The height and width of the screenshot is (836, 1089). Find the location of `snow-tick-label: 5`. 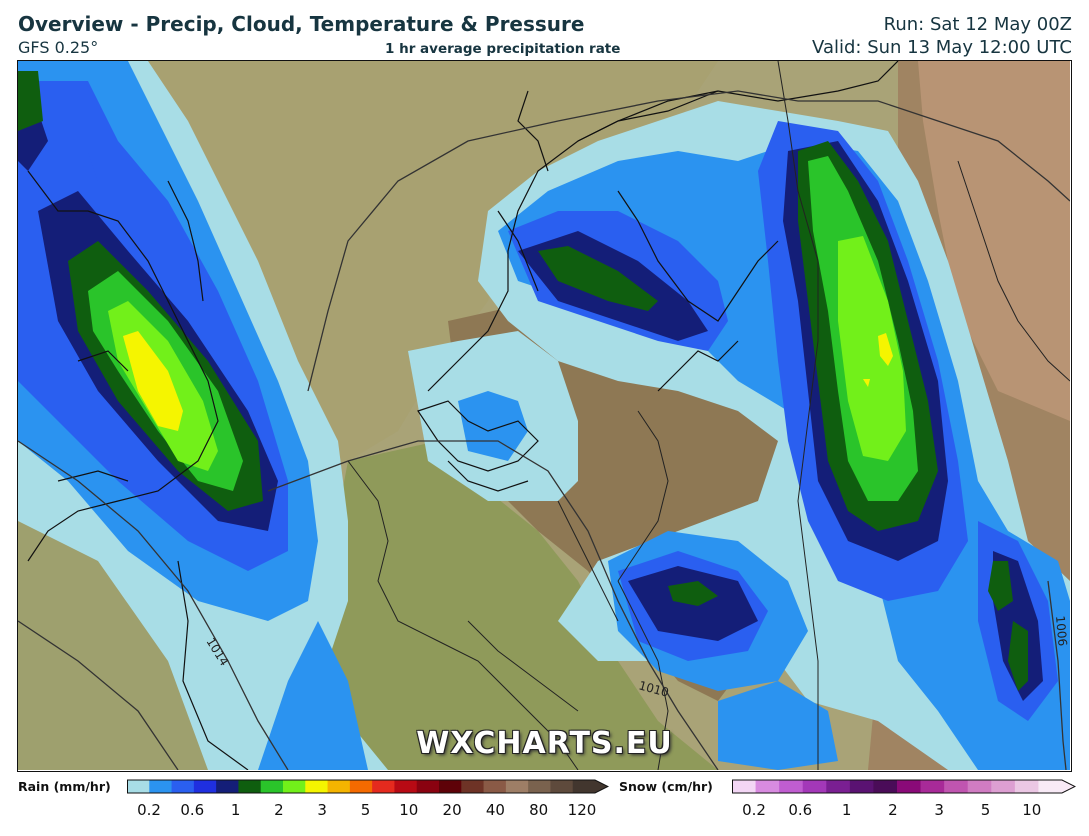

snow-tick-label: 5 is located at coordinates (985, 810).